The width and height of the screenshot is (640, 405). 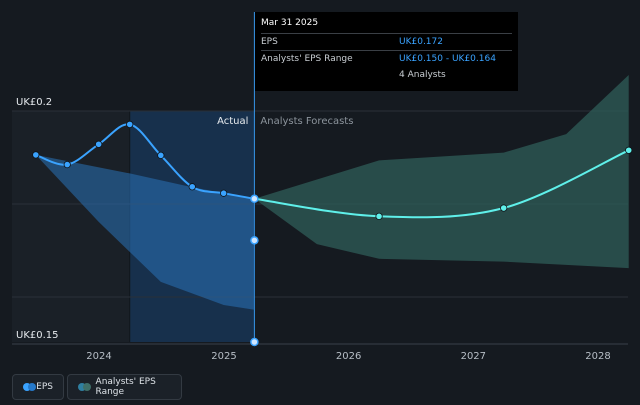 What do you see at coordinates (290, 23) in the screenshot?
I see `tooltip-date: Mar 31 2025` at bounding box center [290, 23].